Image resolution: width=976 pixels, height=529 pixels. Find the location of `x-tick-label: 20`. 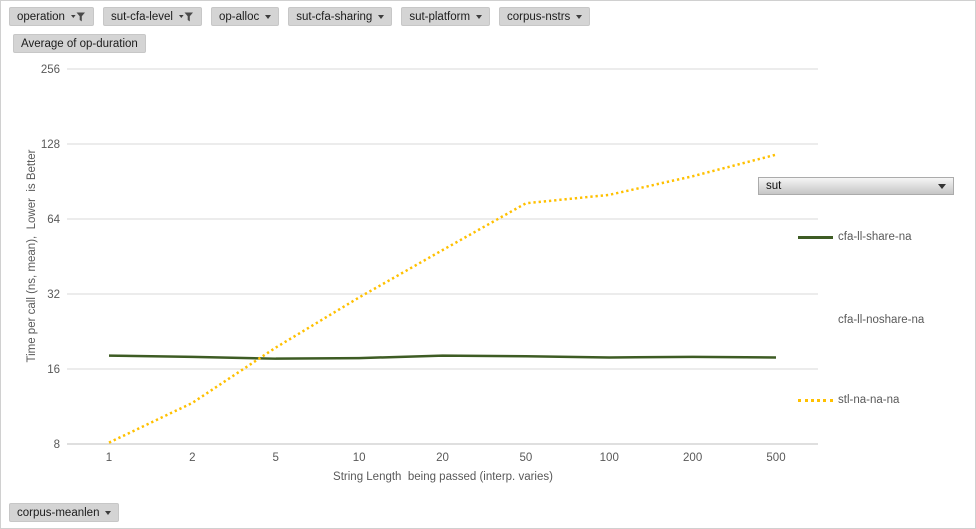

x-tick-label: 20 is located at coordinates (442, 458).